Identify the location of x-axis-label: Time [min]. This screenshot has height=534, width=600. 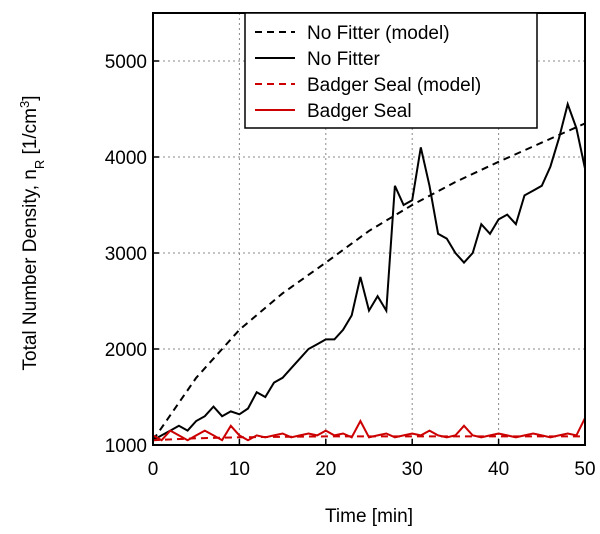
(369, 516).